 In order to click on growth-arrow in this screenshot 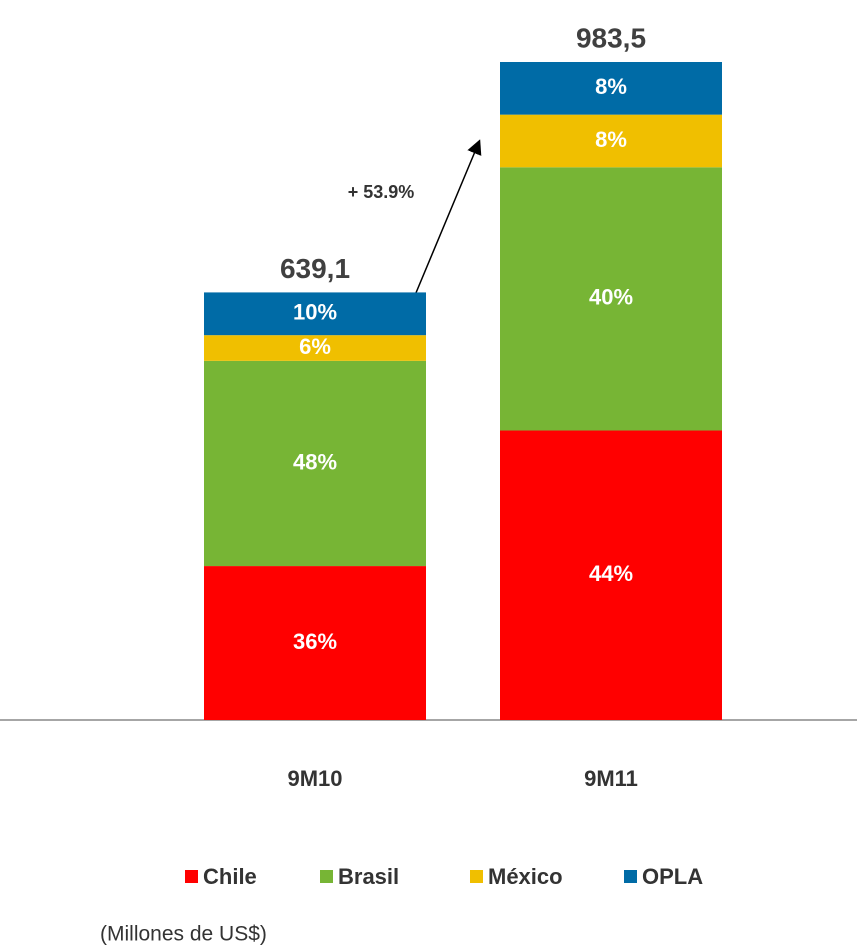, I will do `click(447, 220)`.